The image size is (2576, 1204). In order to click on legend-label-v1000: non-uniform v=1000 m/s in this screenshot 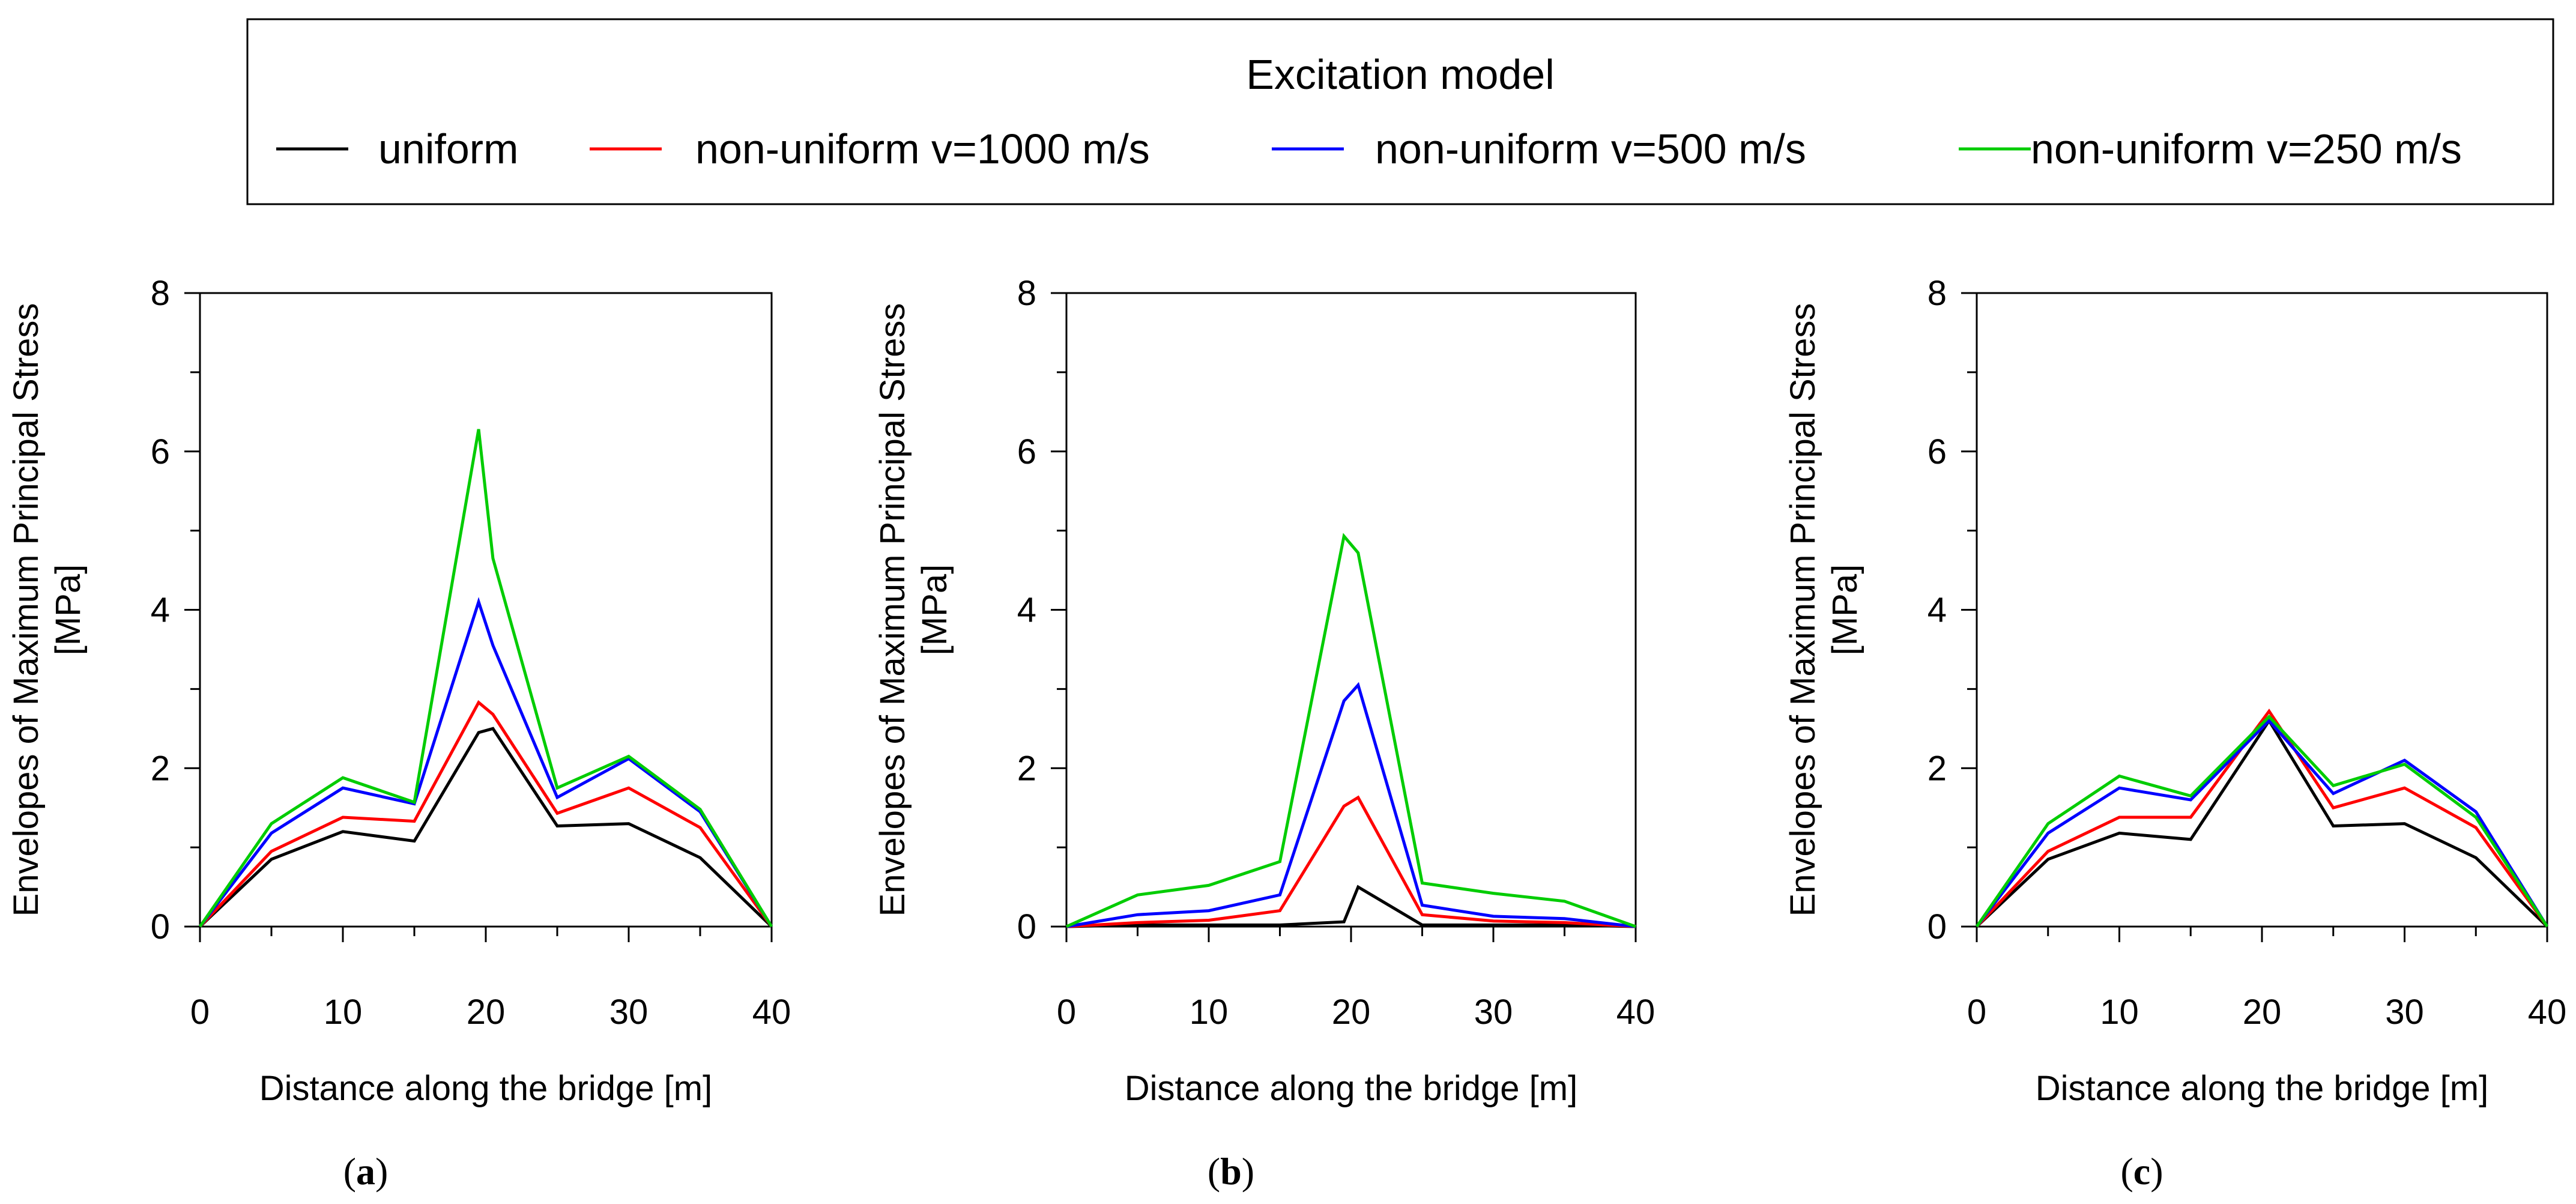, I will do `click(922, 149)`.